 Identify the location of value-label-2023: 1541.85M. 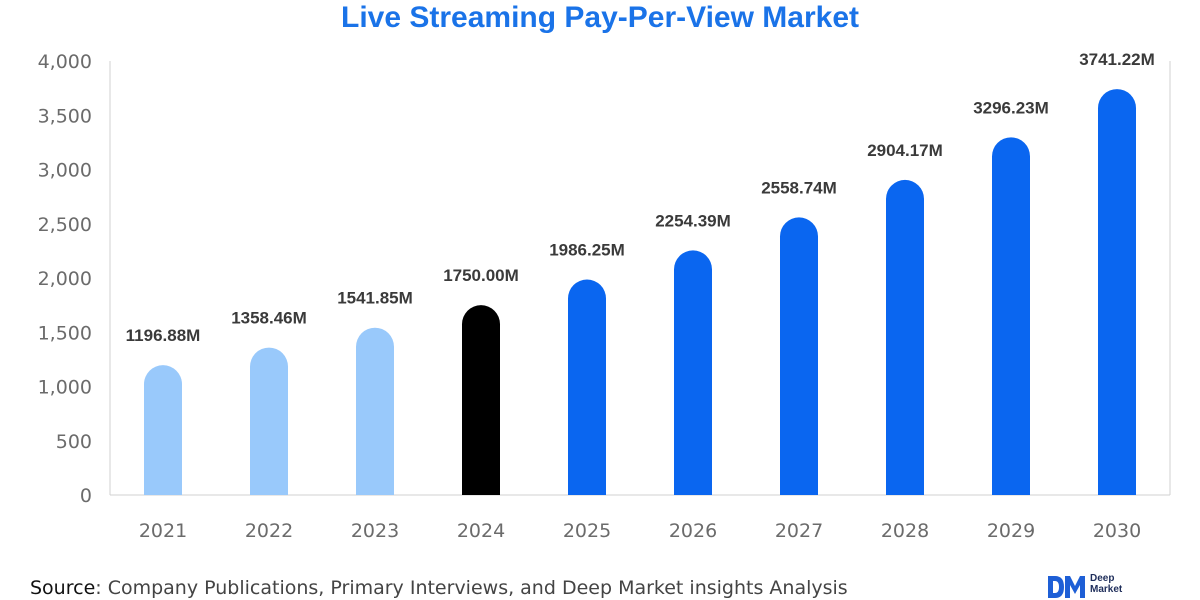
(375, 298).